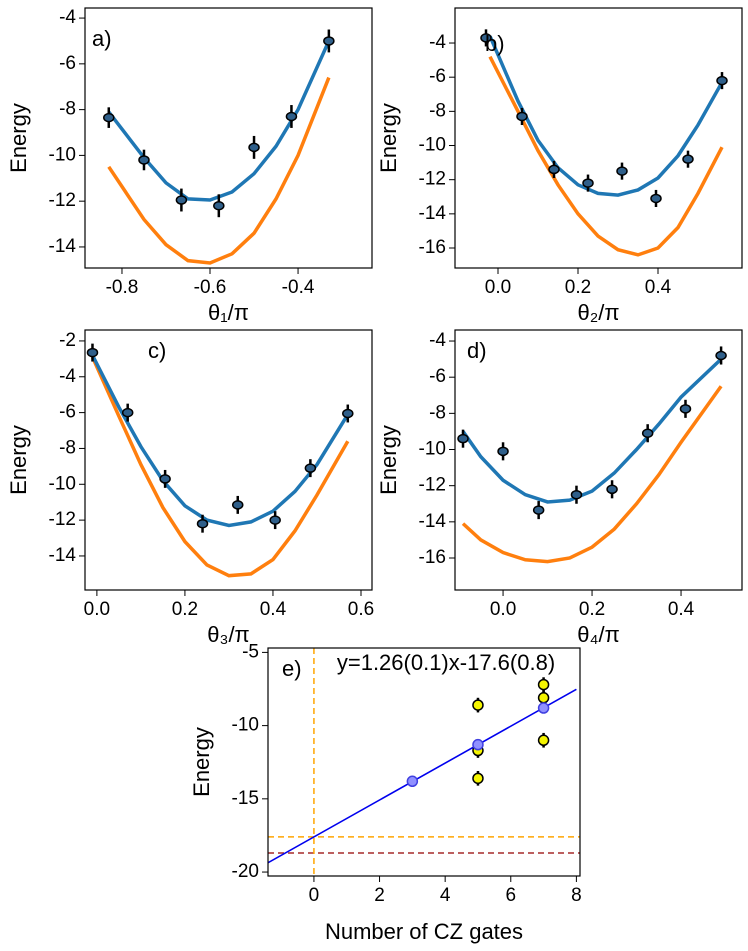  Describe the element at coordinates (576, 895) in the screenshot. I see `x-tick-label: 8` at that location.